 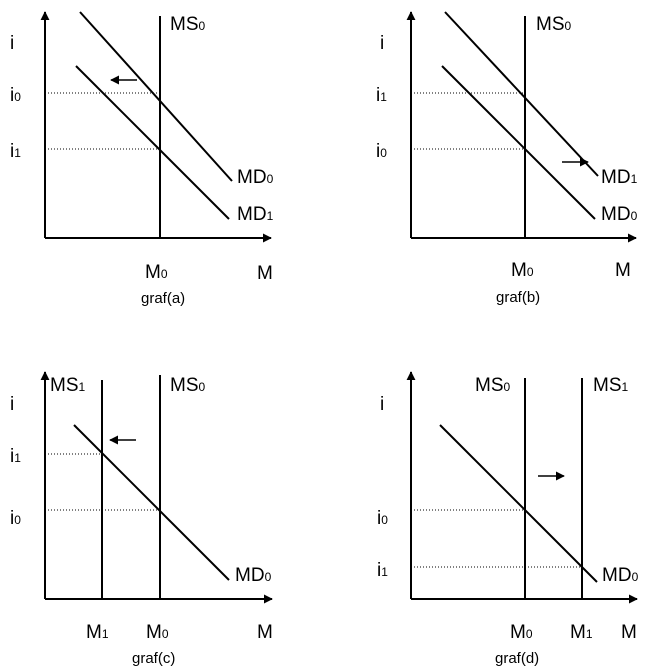 What do you see at coordinates (163, 298) in the screenshot?
I see `panel-caption: graf(a)` at bounding box center [163, 298].